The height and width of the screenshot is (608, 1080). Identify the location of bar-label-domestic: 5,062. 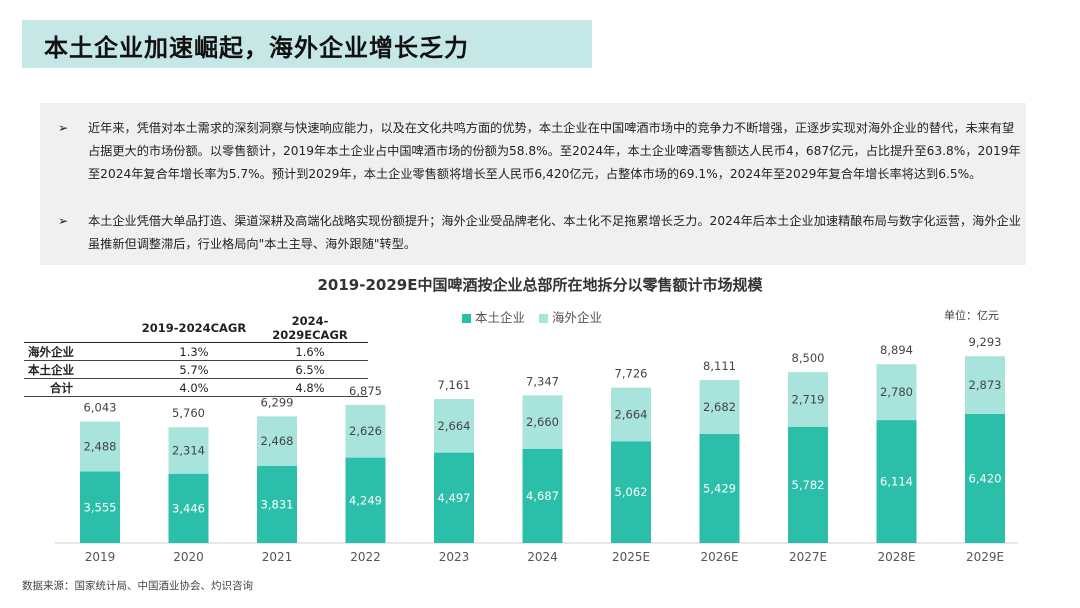
(631, 492).